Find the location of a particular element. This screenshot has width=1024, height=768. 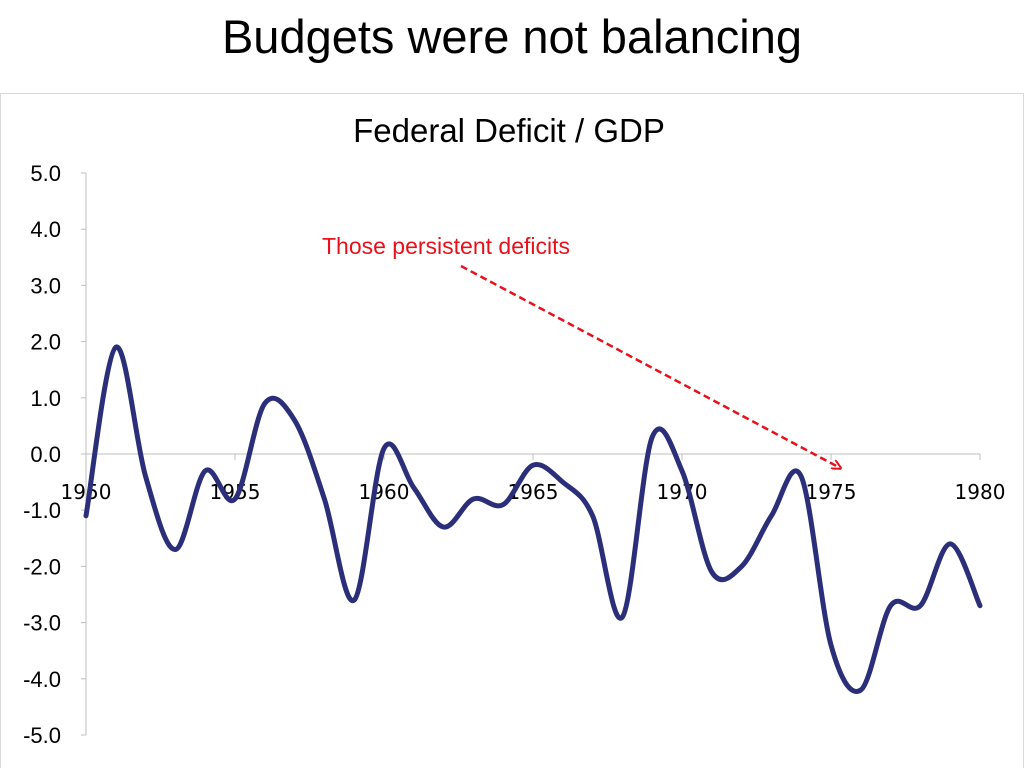

slide-title: Budgets were not balancing is located at coordinates (512, 36).